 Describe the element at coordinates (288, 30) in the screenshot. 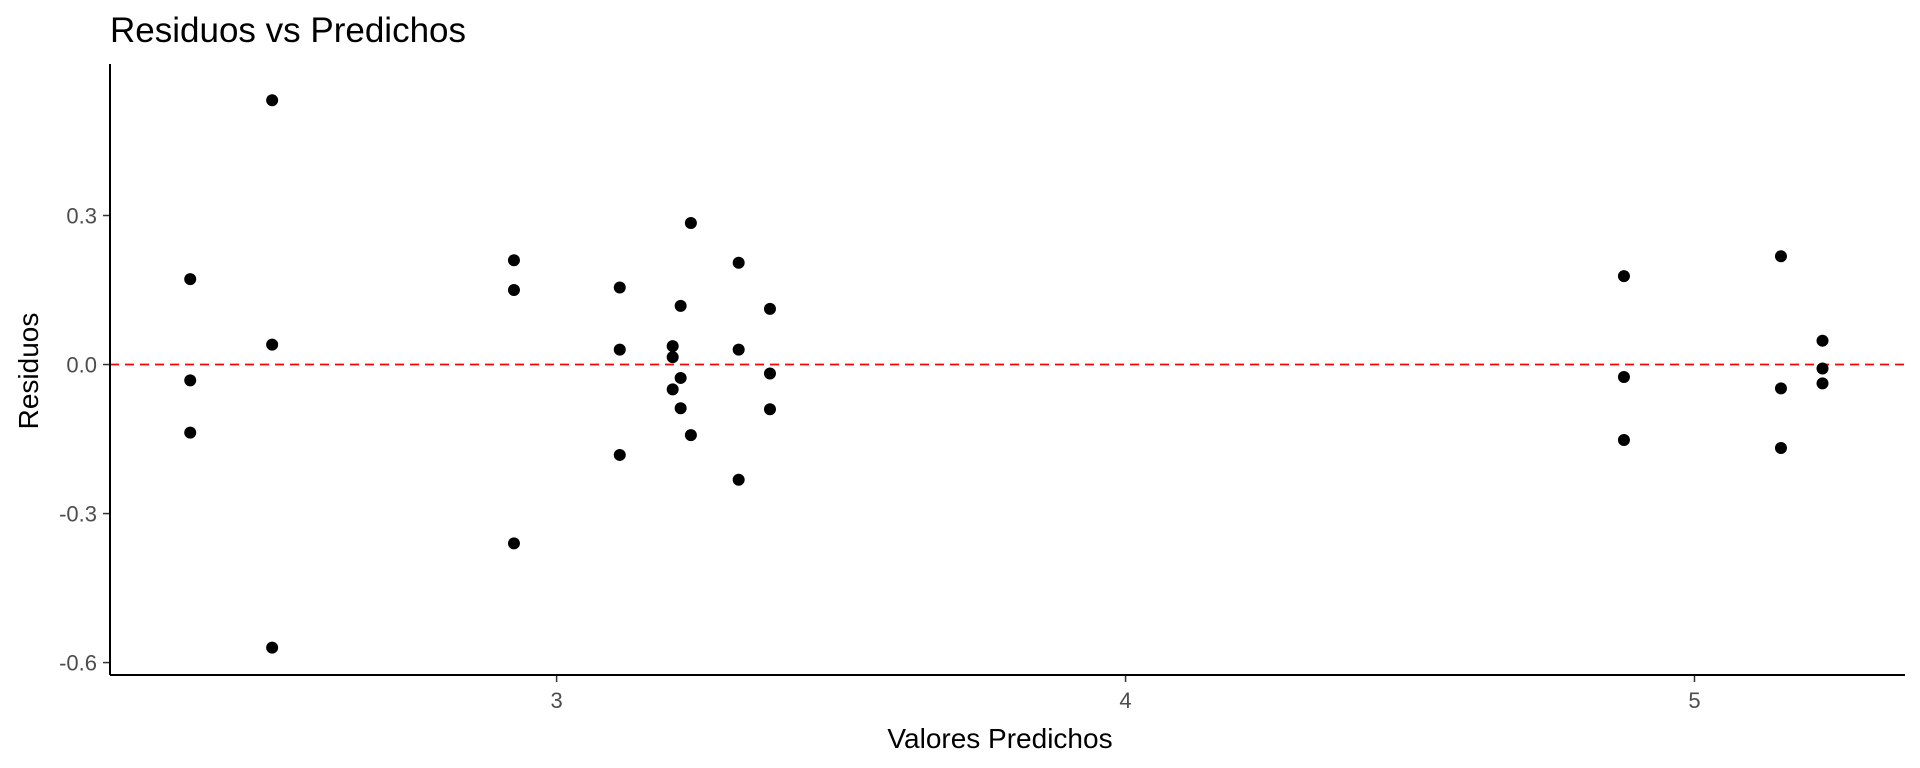

I see `chart-title: Residuos vs Predichos` at that location.